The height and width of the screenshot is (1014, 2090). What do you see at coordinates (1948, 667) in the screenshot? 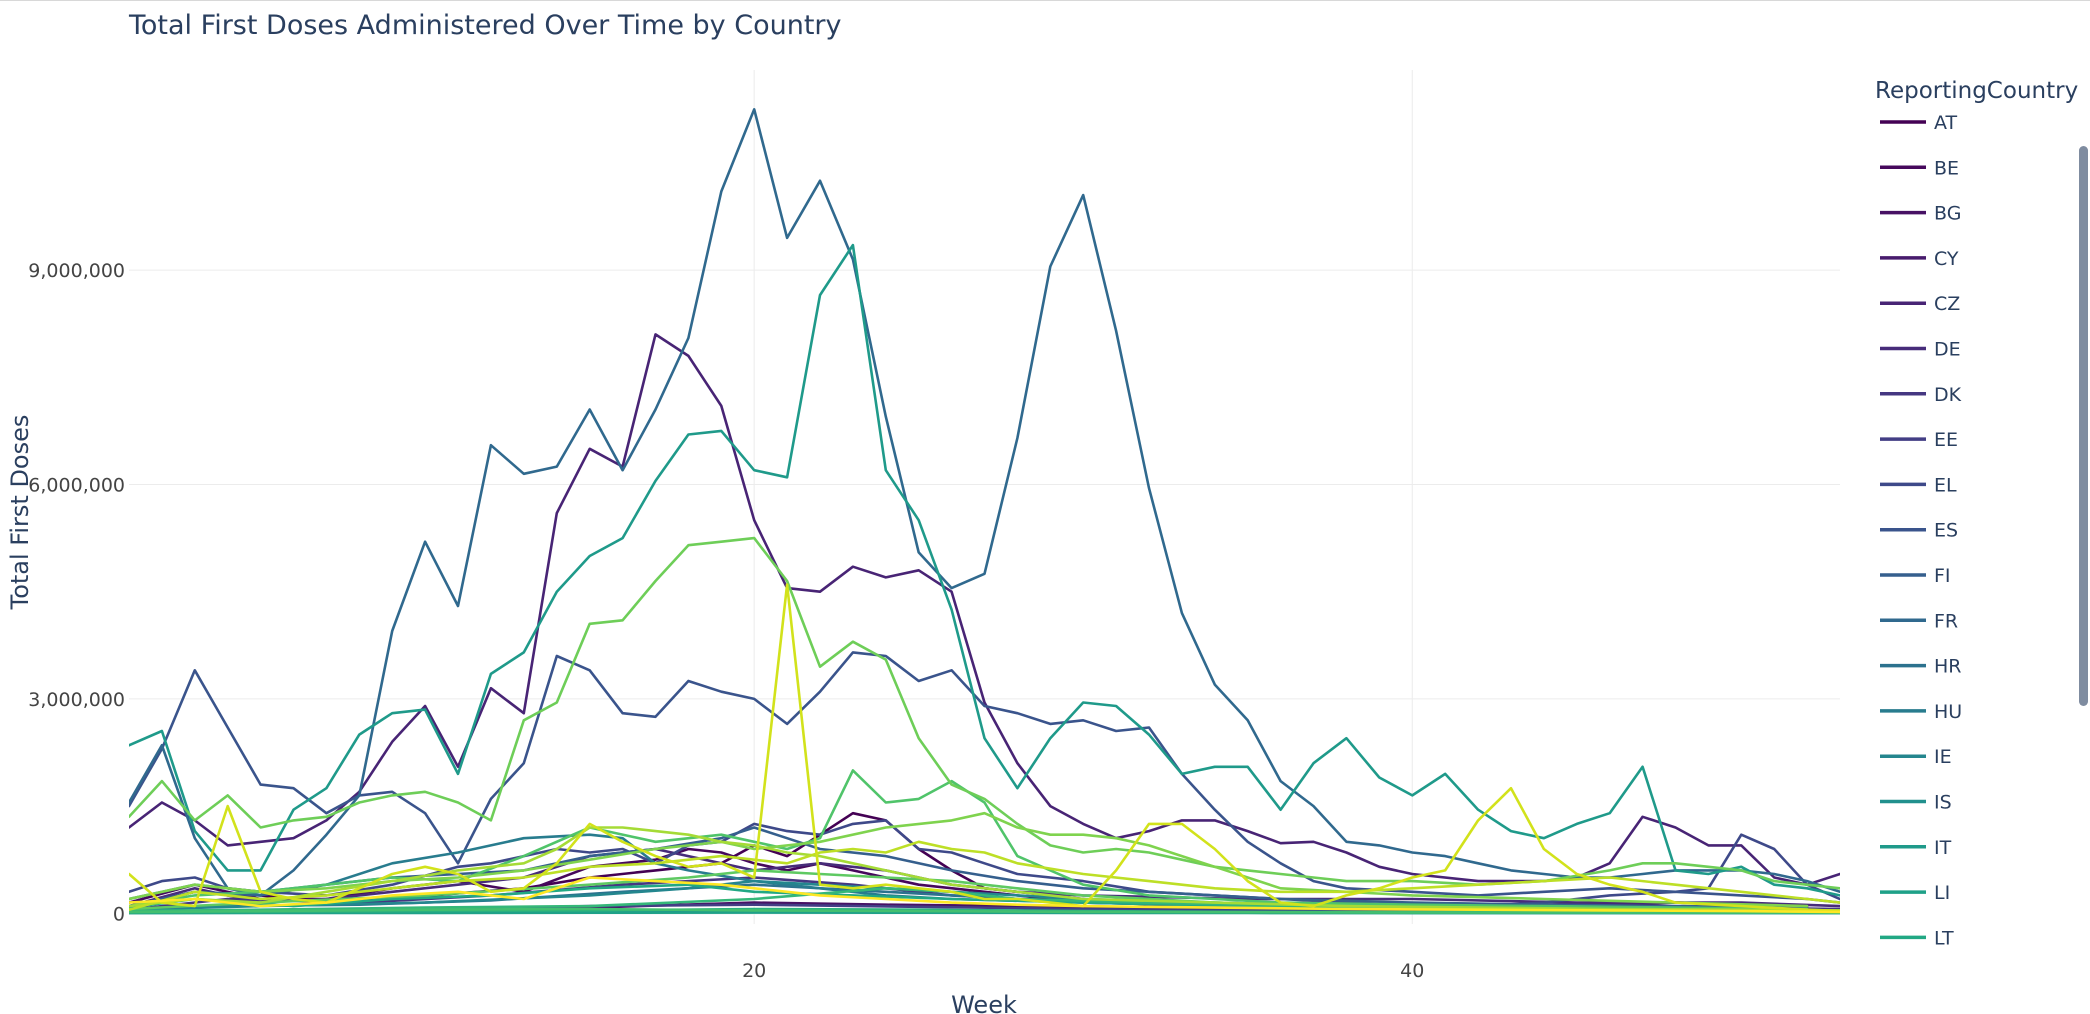
I see `legend-label: HR` at bounding box center [1948, 667].